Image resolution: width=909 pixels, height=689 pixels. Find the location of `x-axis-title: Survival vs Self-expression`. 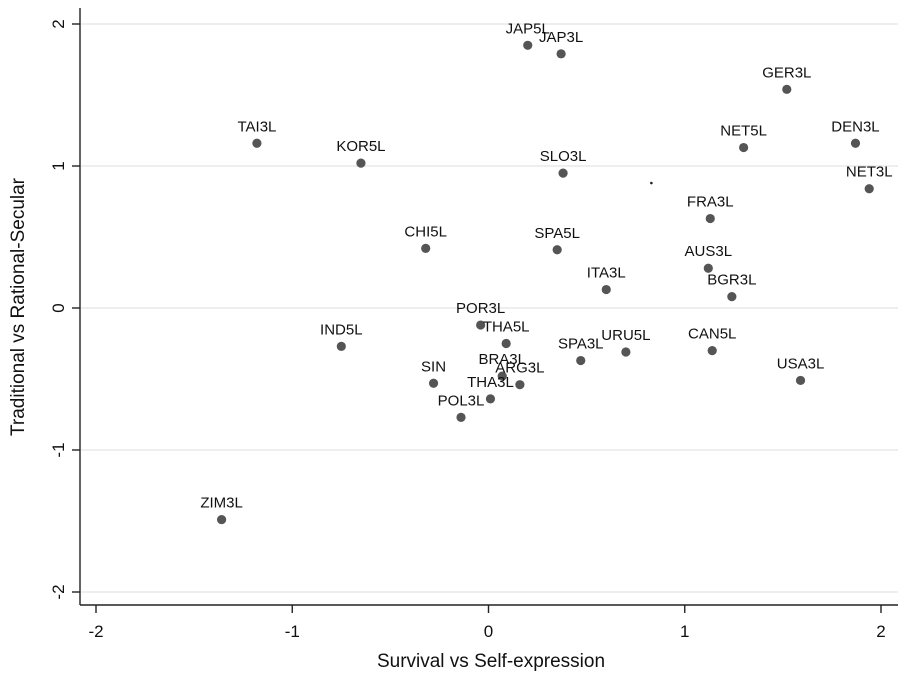

x-axis-title: Survival vs Self-expression is located at coordinates (491, 661).